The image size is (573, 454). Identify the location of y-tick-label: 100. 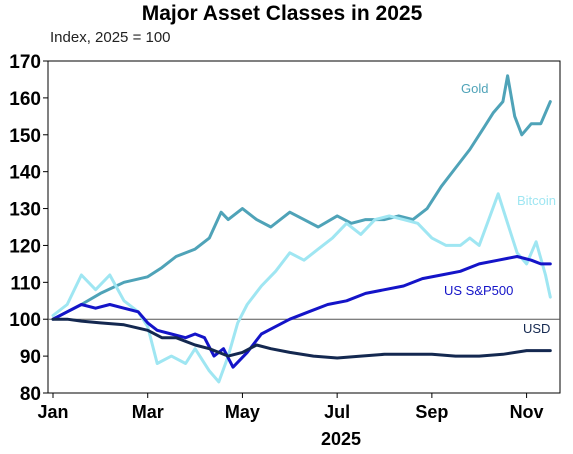
(25, 320).